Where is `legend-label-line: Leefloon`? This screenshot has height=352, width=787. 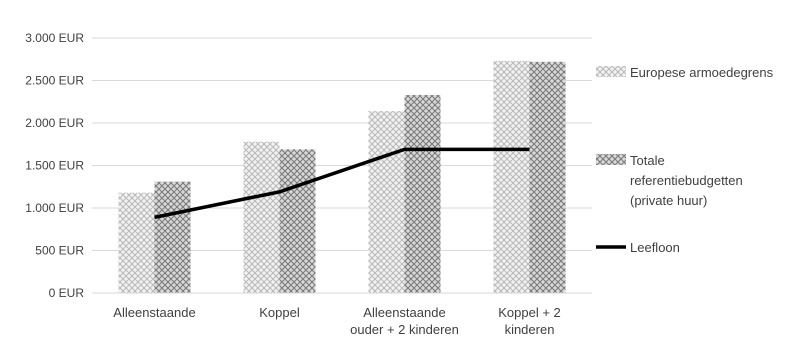 legend-label-line: Leefloon is located at coordinates (655, 247).